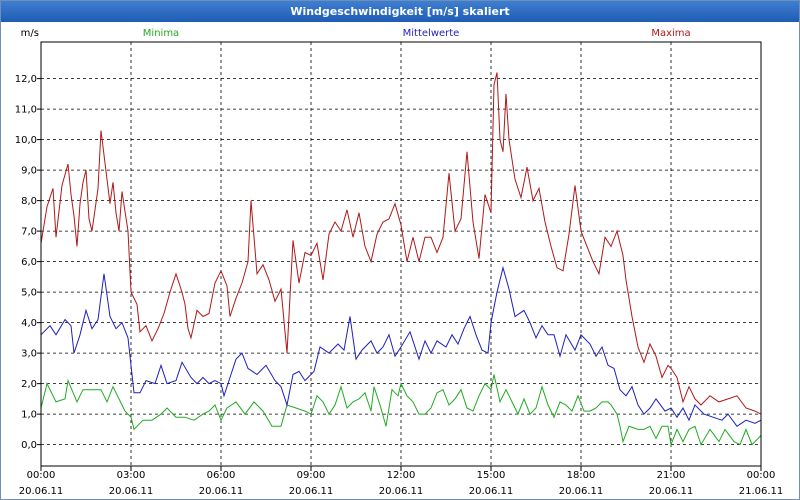 This screenshot has width=800, height=500. Describe the element at coordinates (161, 33) in the screenshot. I see `legend-minima: Minima` at that location.